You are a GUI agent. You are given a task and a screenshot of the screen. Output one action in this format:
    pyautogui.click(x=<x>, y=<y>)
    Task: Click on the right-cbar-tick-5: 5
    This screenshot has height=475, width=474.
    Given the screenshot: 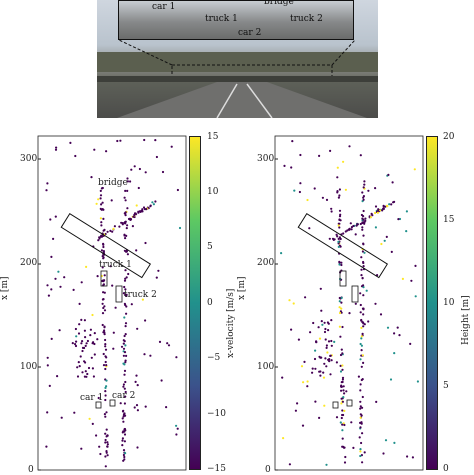 What is the action you would take?
    pyautogui.click(x=446, y=386)
    